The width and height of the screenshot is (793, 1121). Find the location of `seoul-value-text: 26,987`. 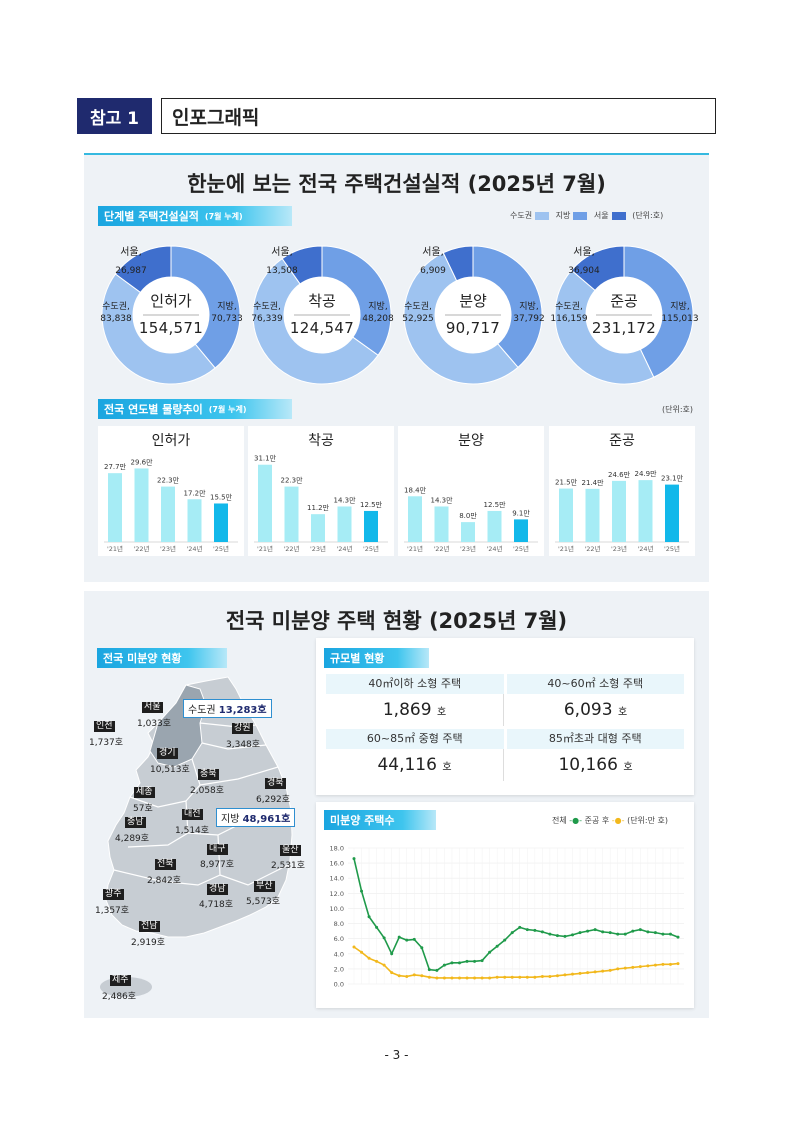

seoul-value-text: 26,987 is located at coordinates (131, 271).